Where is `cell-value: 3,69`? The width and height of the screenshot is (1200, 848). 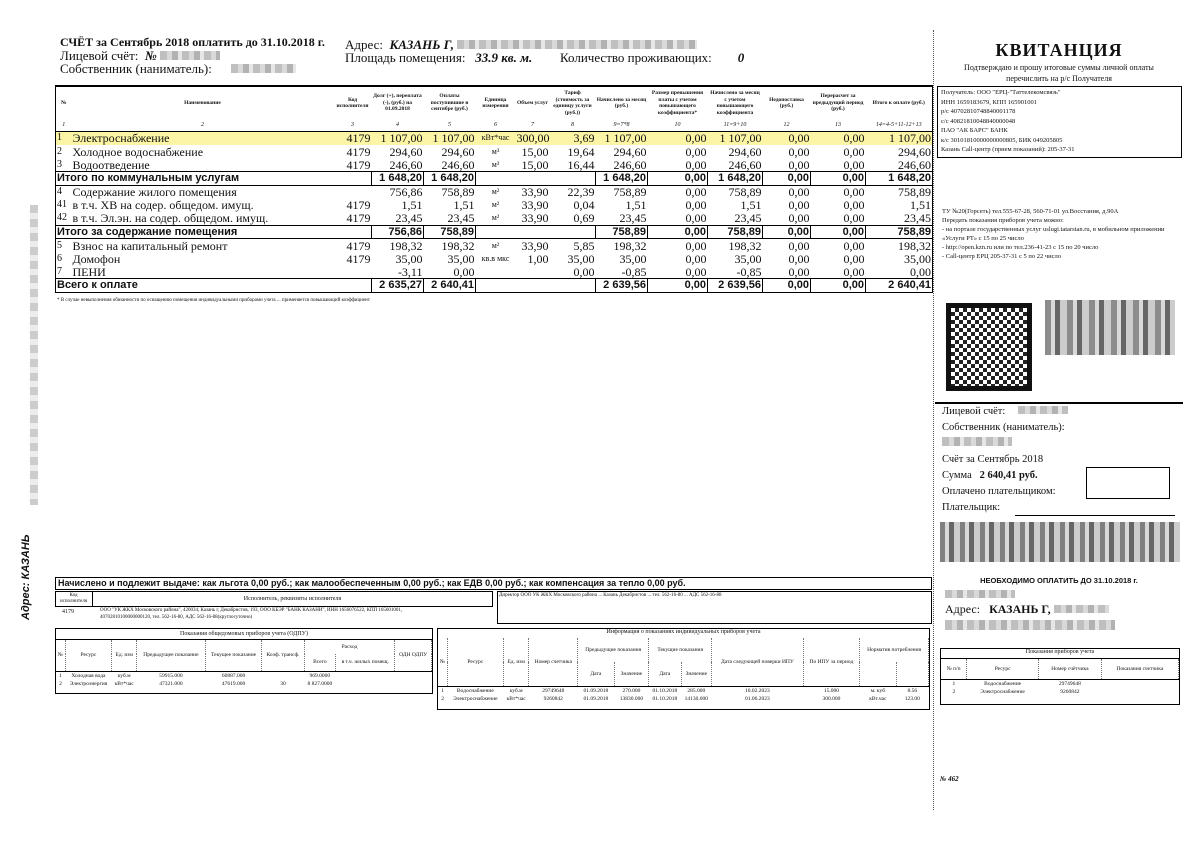
cell-value: 3,69 is located at coordinates (572, 138).